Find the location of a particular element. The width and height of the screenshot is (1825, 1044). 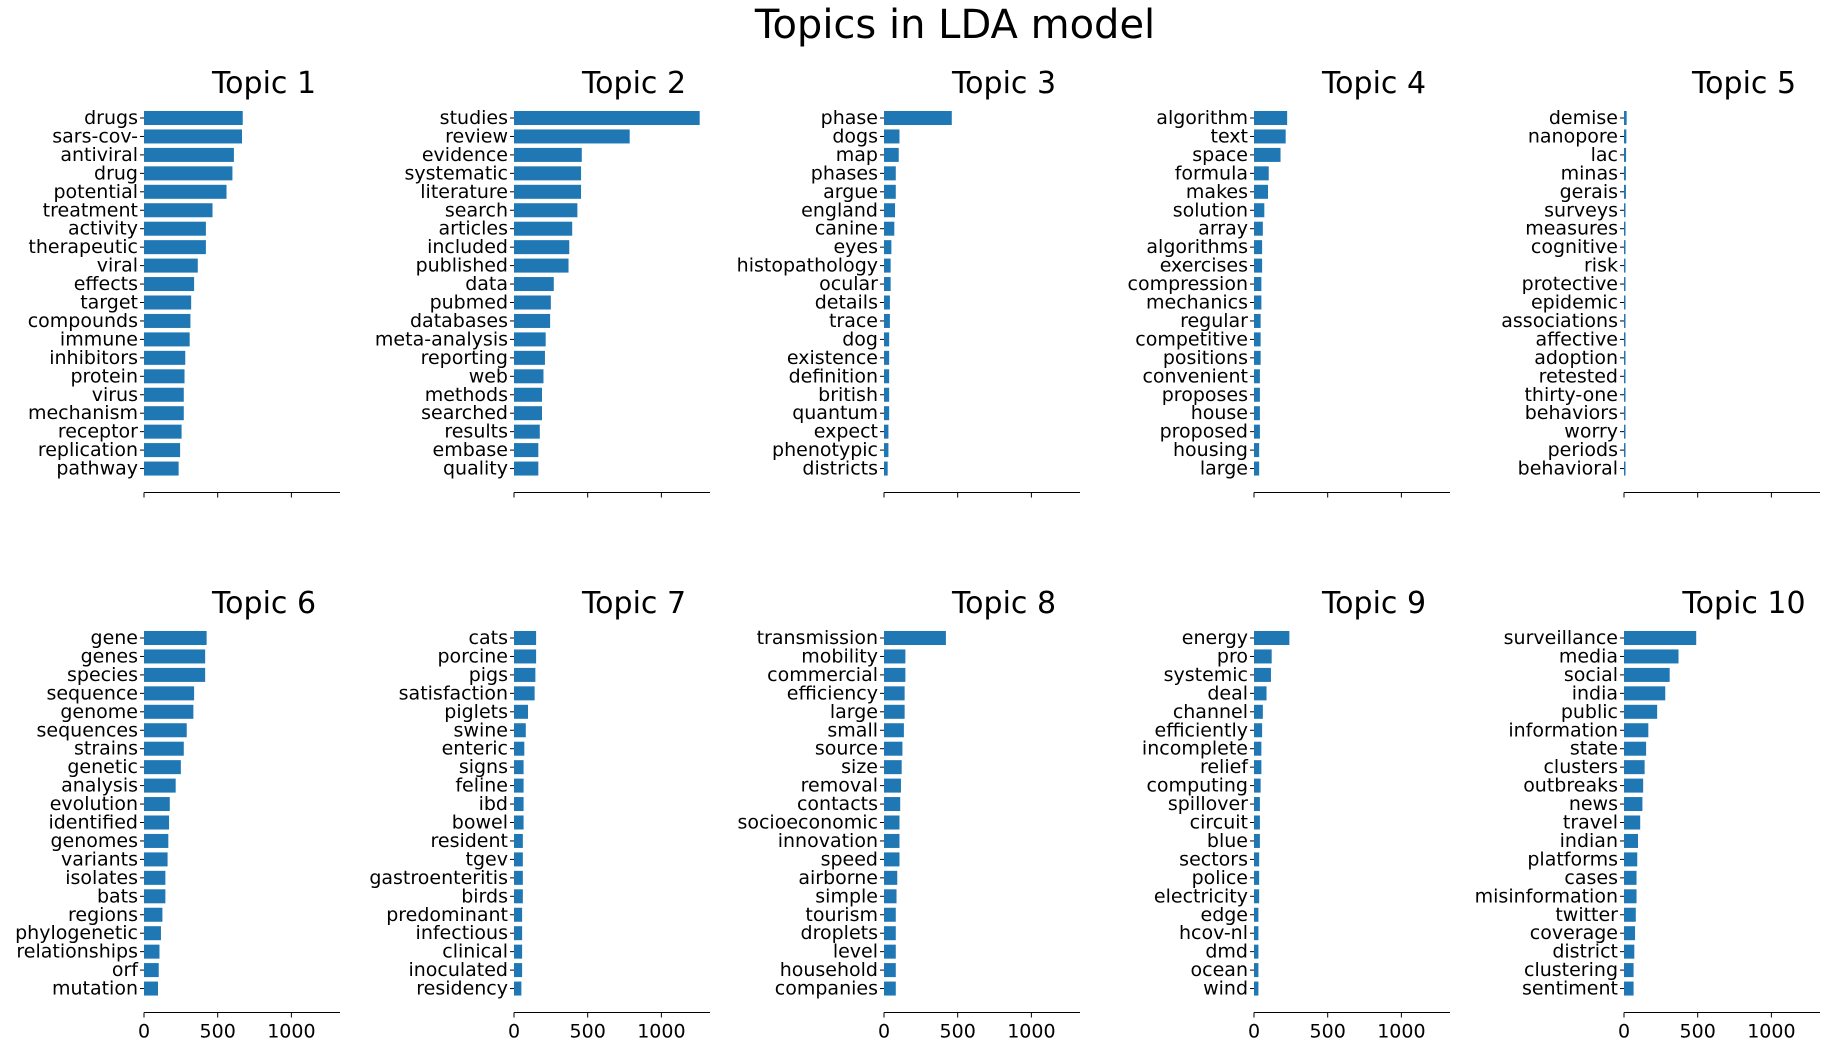

word-label: media is located at coordinates (1588, 656).